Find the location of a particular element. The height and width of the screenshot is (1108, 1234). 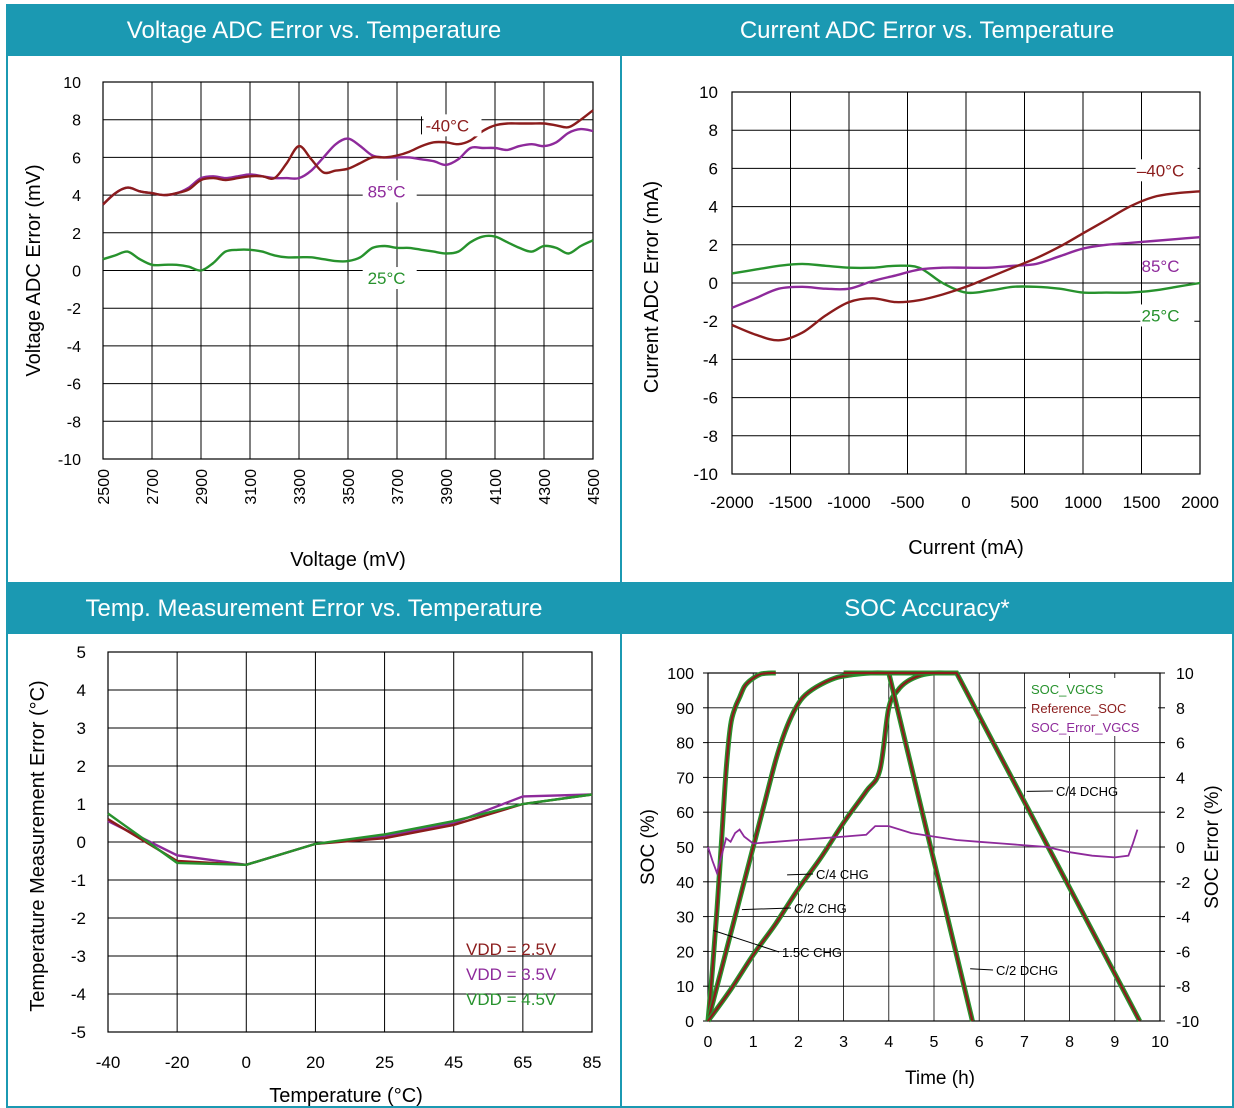

x-tick-label: 1500 is located at coordinates (1142, 502).